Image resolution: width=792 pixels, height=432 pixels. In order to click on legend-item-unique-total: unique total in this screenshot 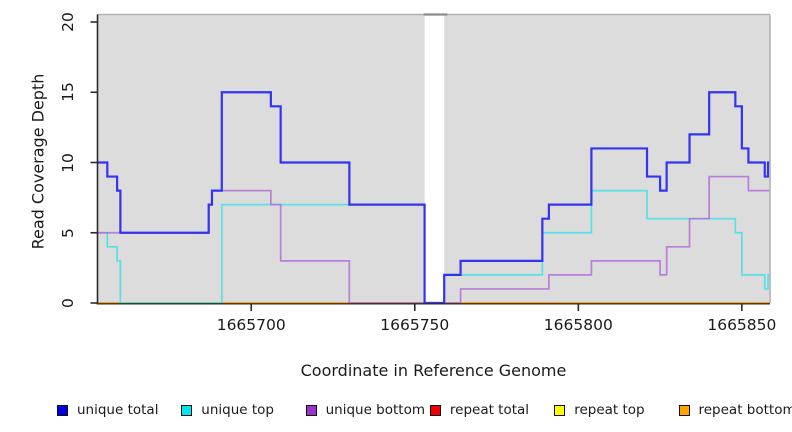, I will do `click(107, 410)`.